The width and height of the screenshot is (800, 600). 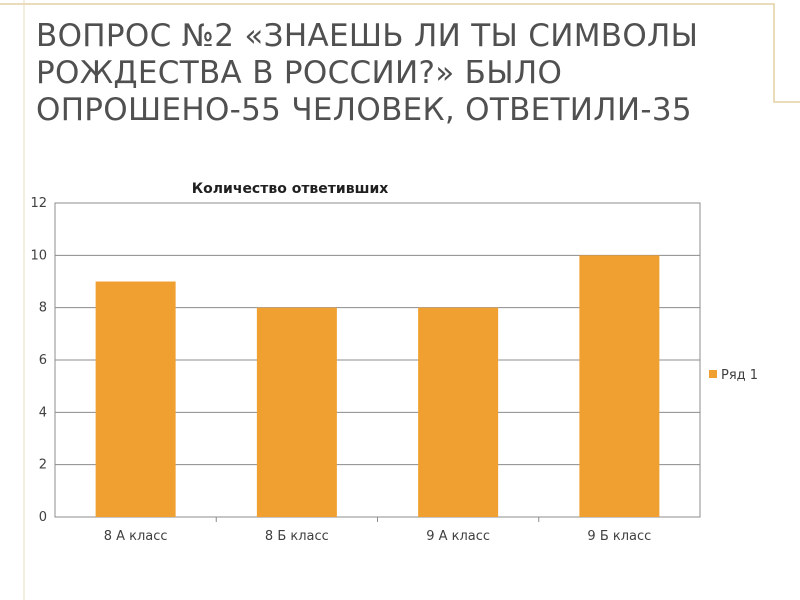 What do you see at coordinates (377, 530) in the screenshot?
I see `x-axis-labels: 8 А класс 8 Б класс 9 А класс 9 Б класс` at bounding box center [377, 530].